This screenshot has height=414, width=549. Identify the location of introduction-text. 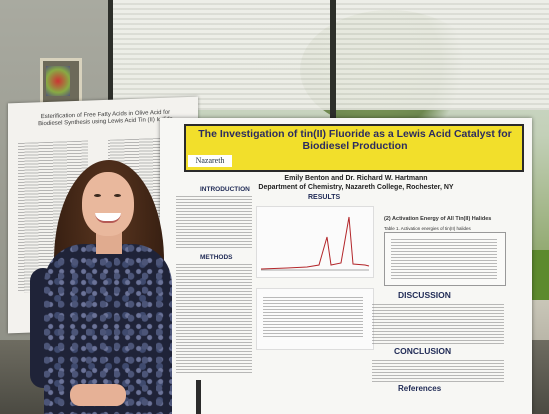
(214, 223).